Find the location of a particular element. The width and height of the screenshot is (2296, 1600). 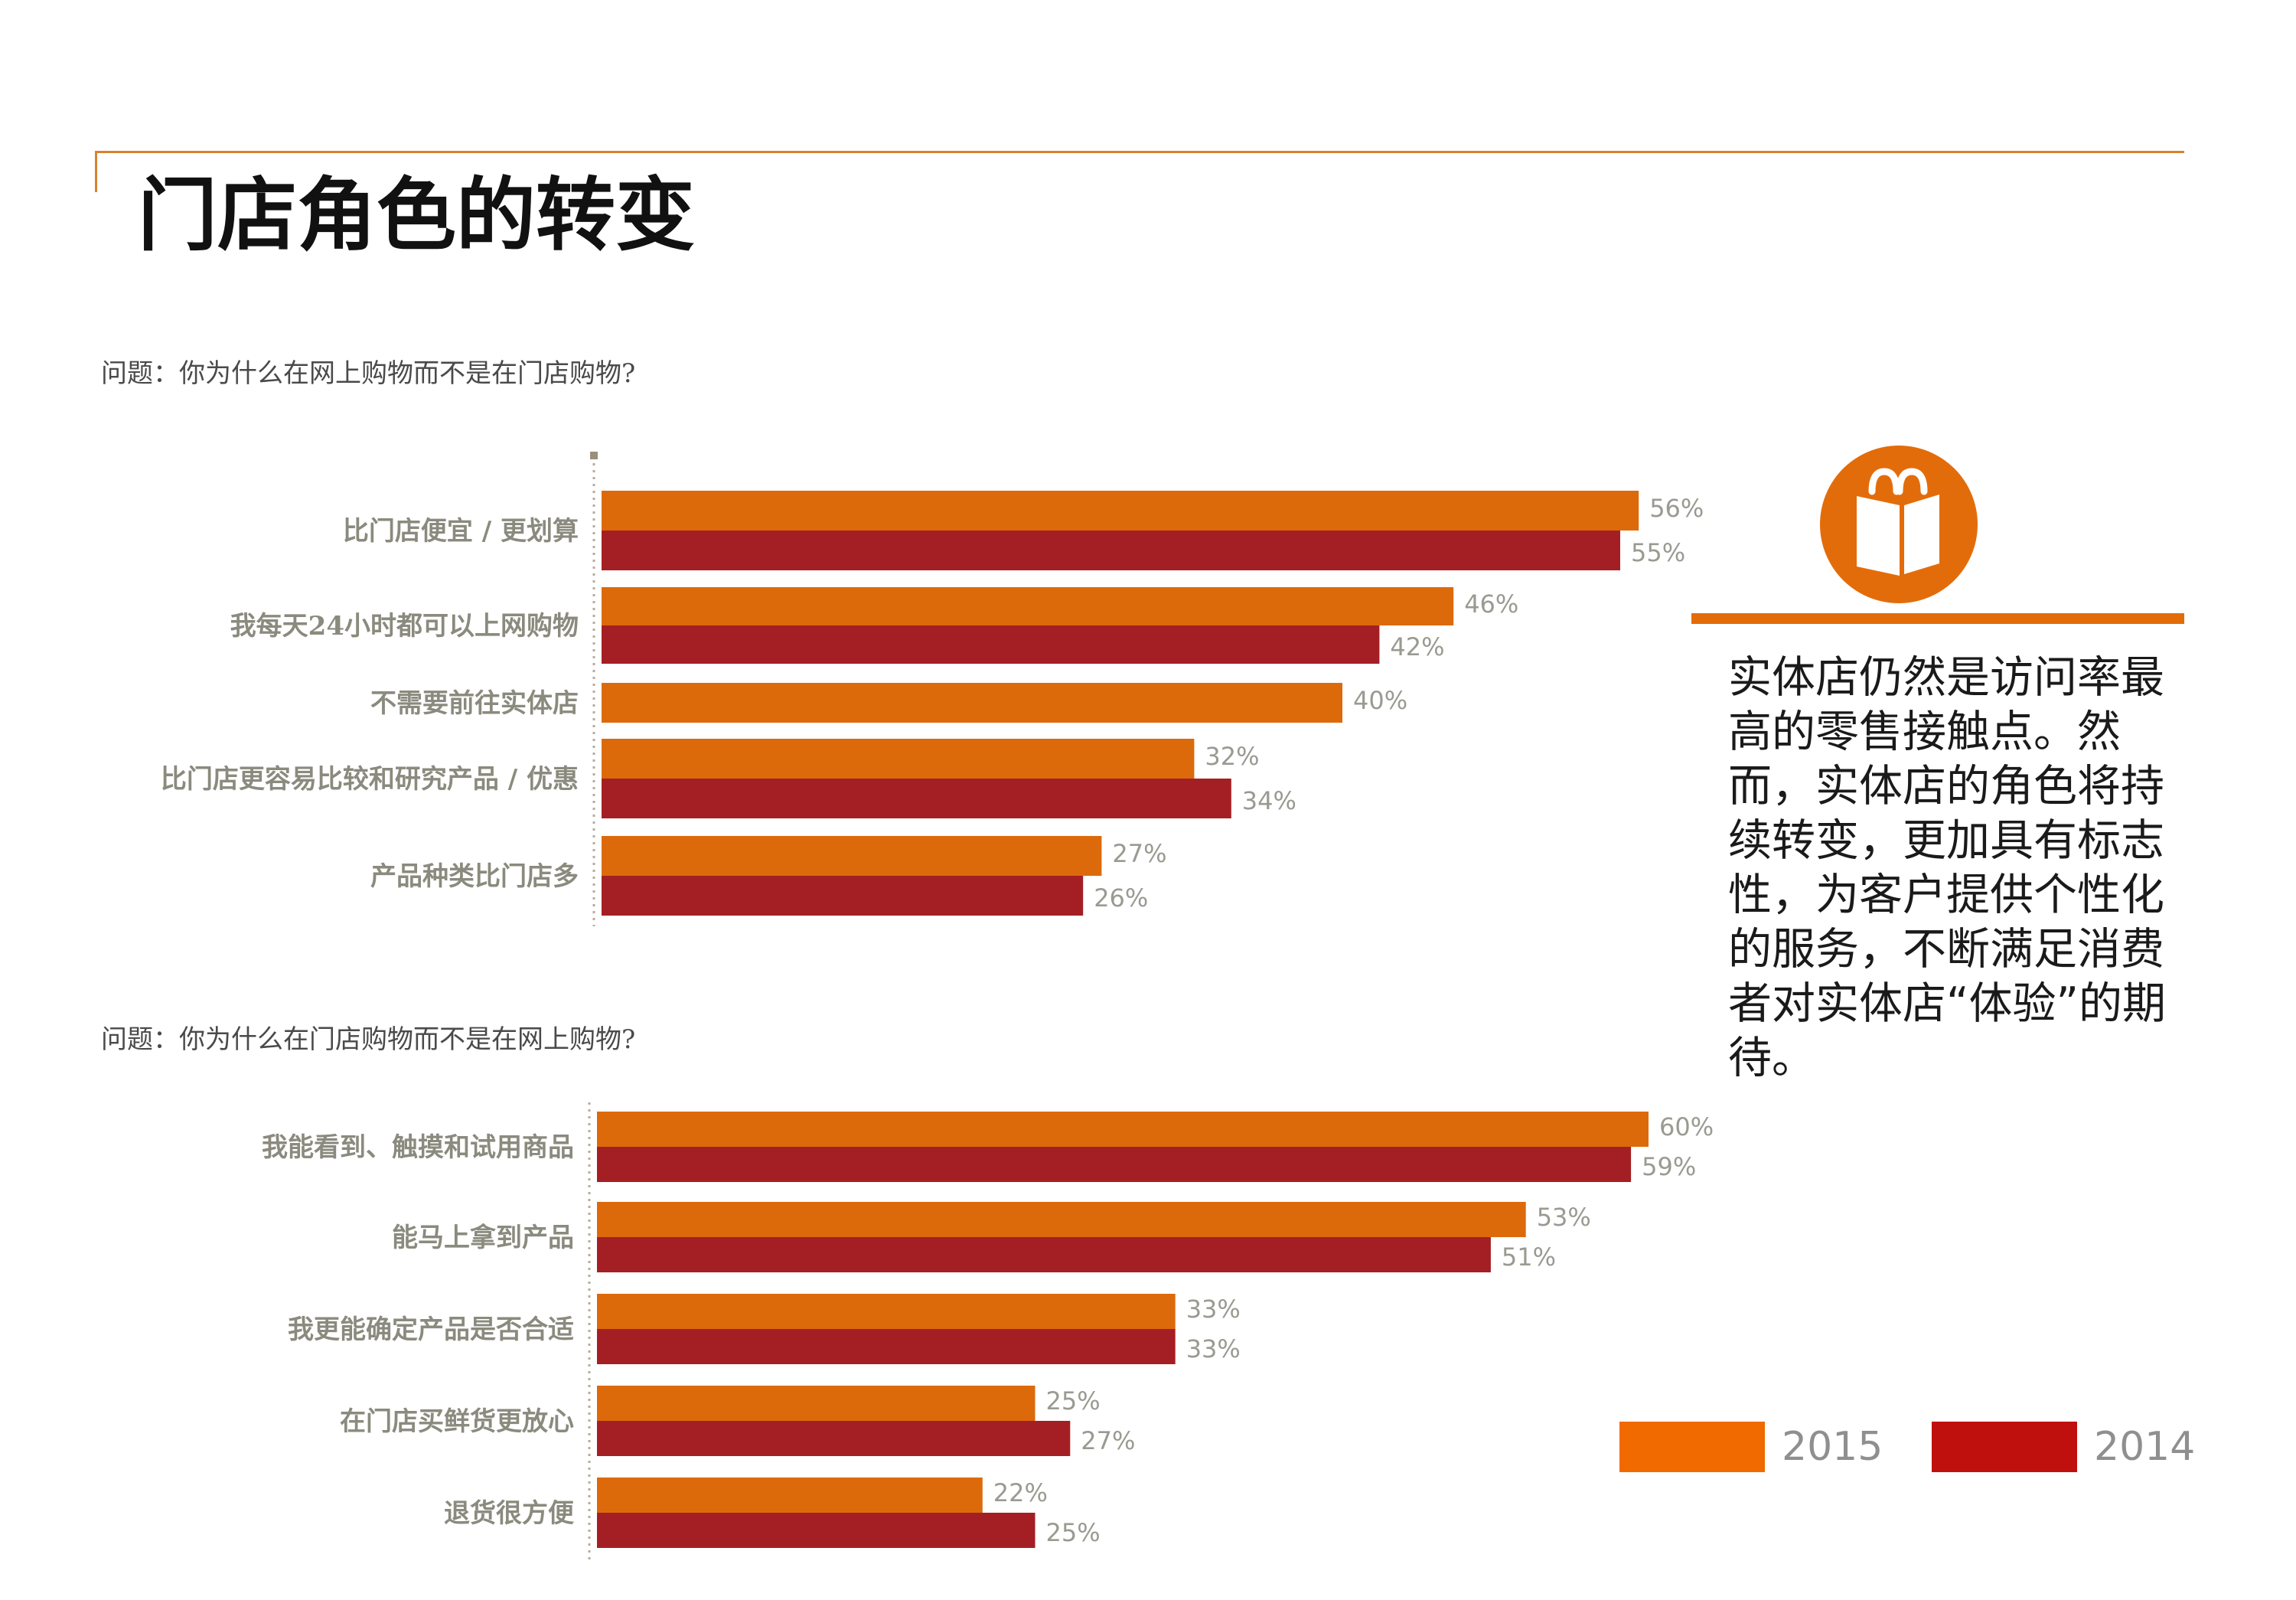

category-label: 比门店便宜 / 更划算 is located at coordinates (461, 531).